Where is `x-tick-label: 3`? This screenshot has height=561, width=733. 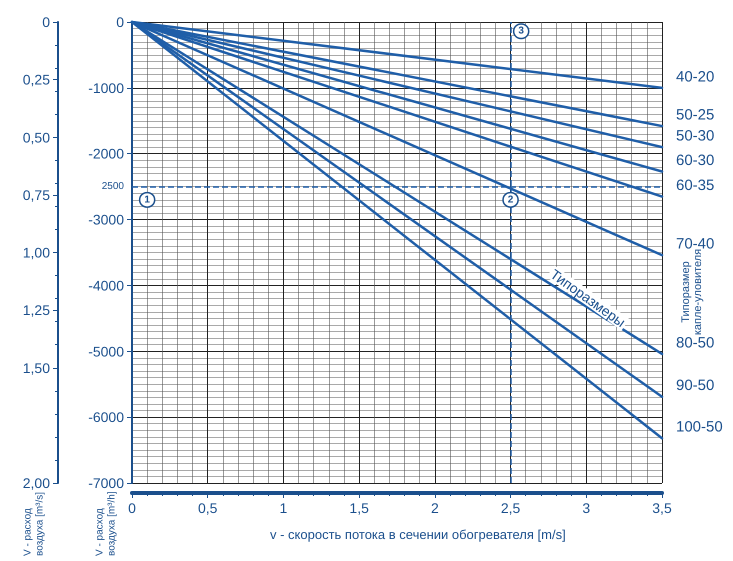 x-tick-label: 3 is located at coordinates (586, 508).